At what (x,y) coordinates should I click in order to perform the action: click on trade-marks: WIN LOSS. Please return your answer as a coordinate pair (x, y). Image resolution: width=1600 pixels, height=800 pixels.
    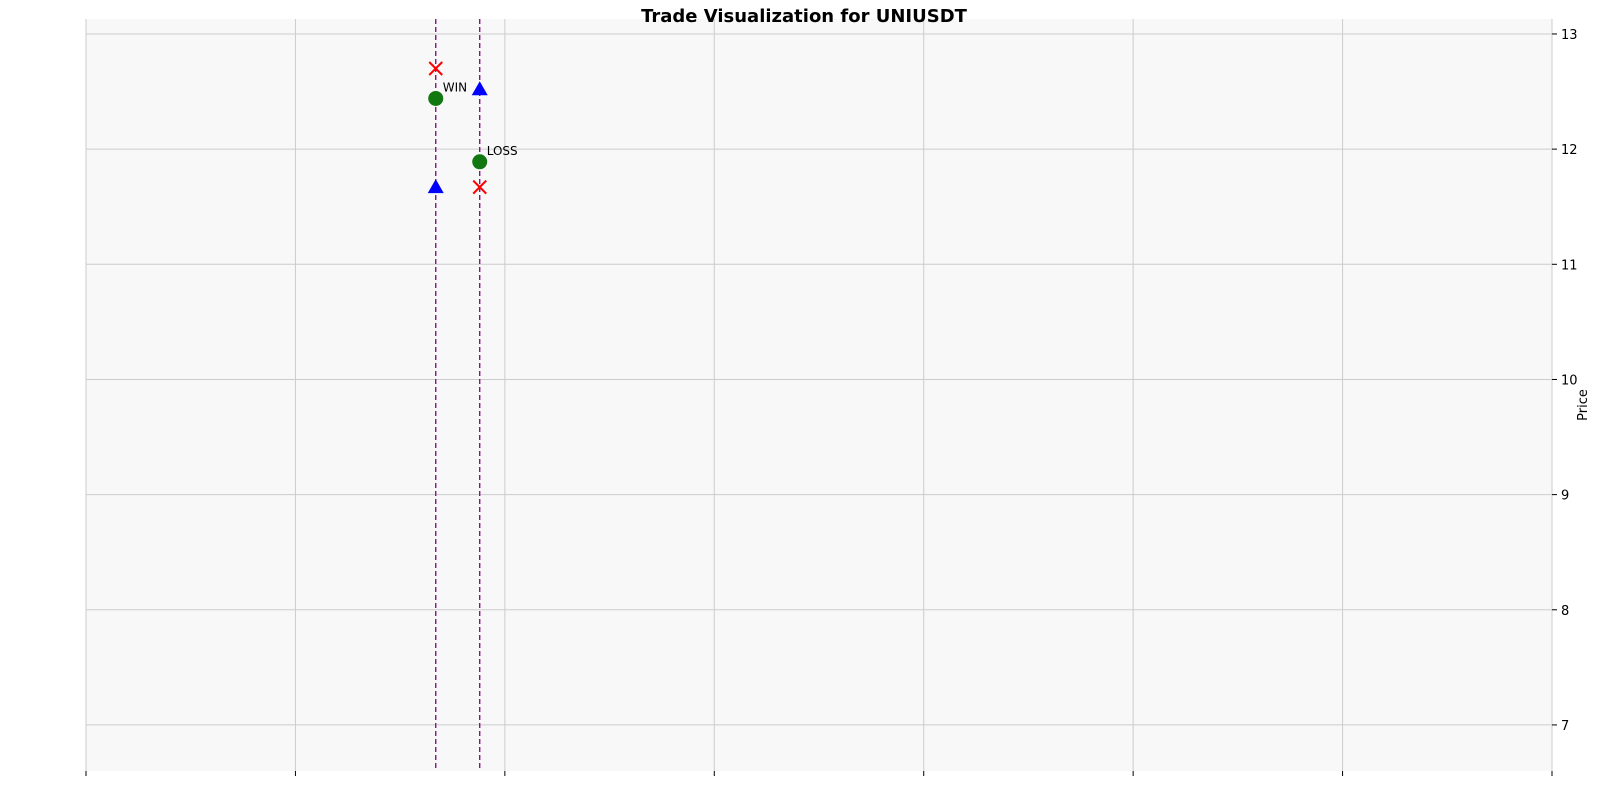
    Looking at the image, I should click on (472, 395).